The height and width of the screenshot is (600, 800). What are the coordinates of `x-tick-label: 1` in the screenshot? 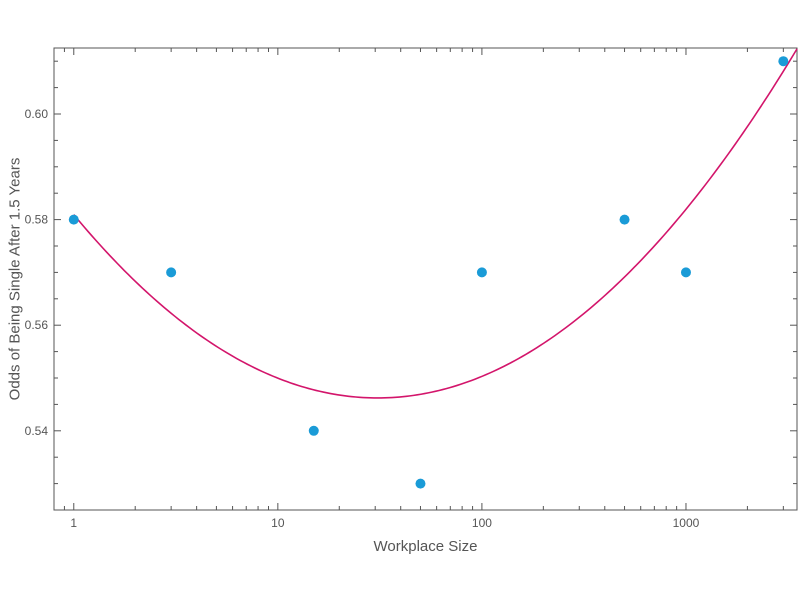 It's located at (73, 523).